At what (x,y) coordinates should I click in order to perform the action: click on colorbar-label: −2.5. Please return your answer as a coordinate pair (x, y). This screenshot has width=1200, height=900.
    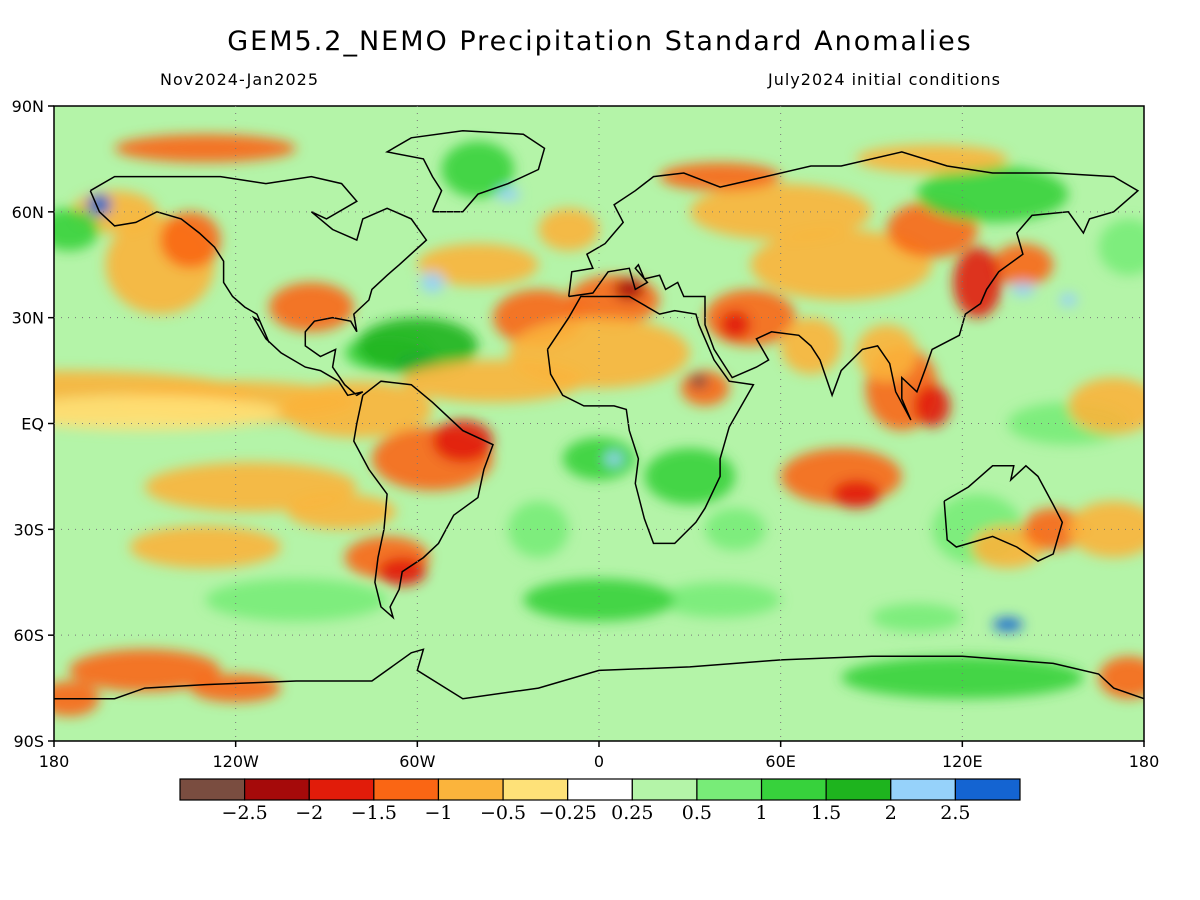
    Looking at the image, I should click on (245, 813).